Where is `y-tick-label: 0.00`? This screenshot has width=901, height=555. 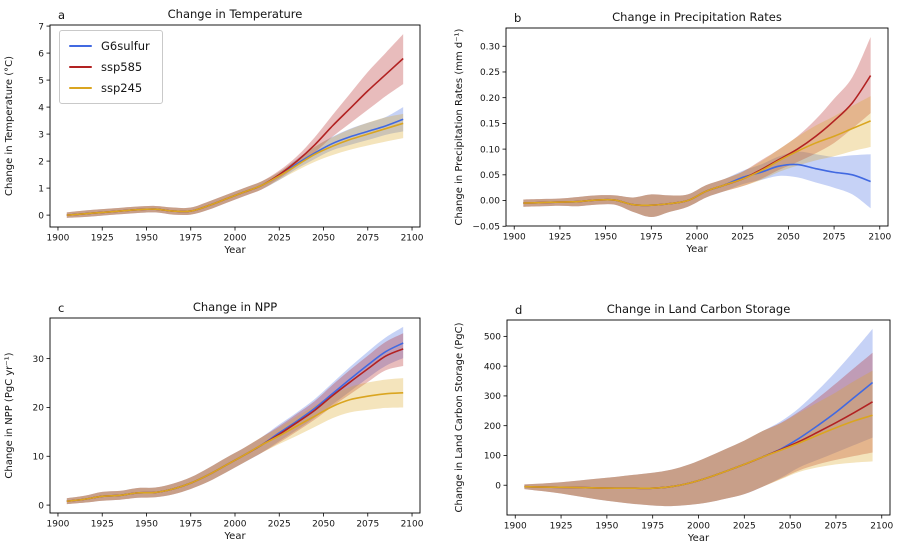
y-tick-label: 0.00 is located at coordinates (490, 202).